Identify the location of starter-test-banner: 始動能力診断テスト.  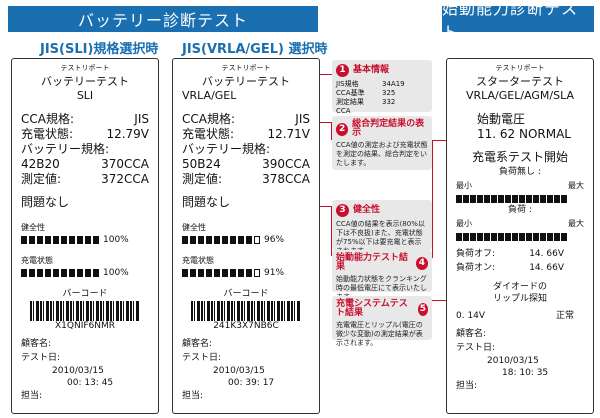
(518, 21).